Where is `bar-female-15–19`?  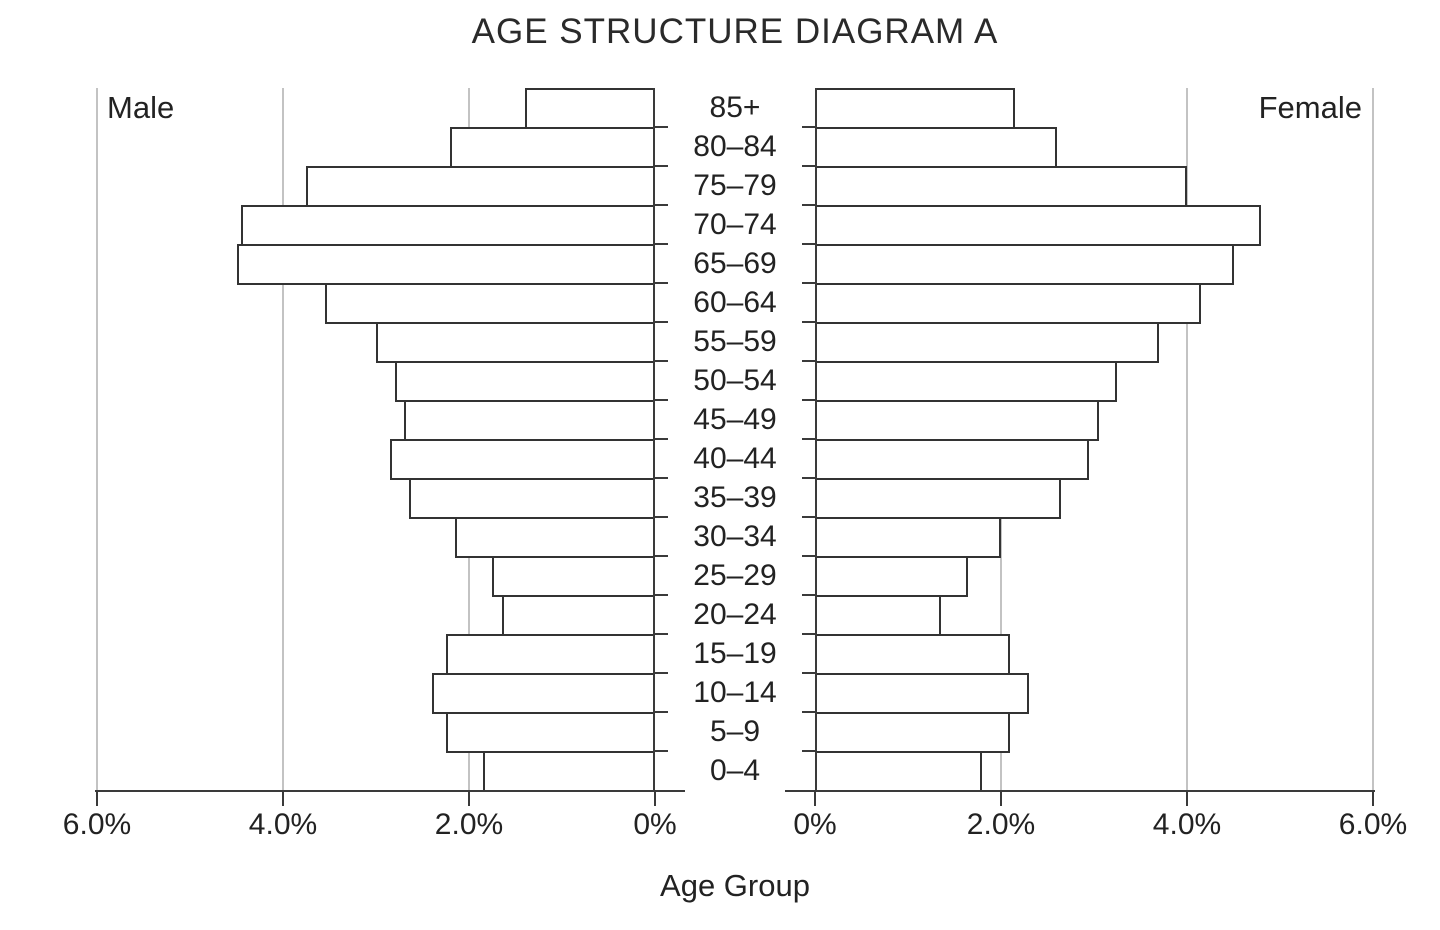 bar-female-15–19 is located at coordinates (913, 654).